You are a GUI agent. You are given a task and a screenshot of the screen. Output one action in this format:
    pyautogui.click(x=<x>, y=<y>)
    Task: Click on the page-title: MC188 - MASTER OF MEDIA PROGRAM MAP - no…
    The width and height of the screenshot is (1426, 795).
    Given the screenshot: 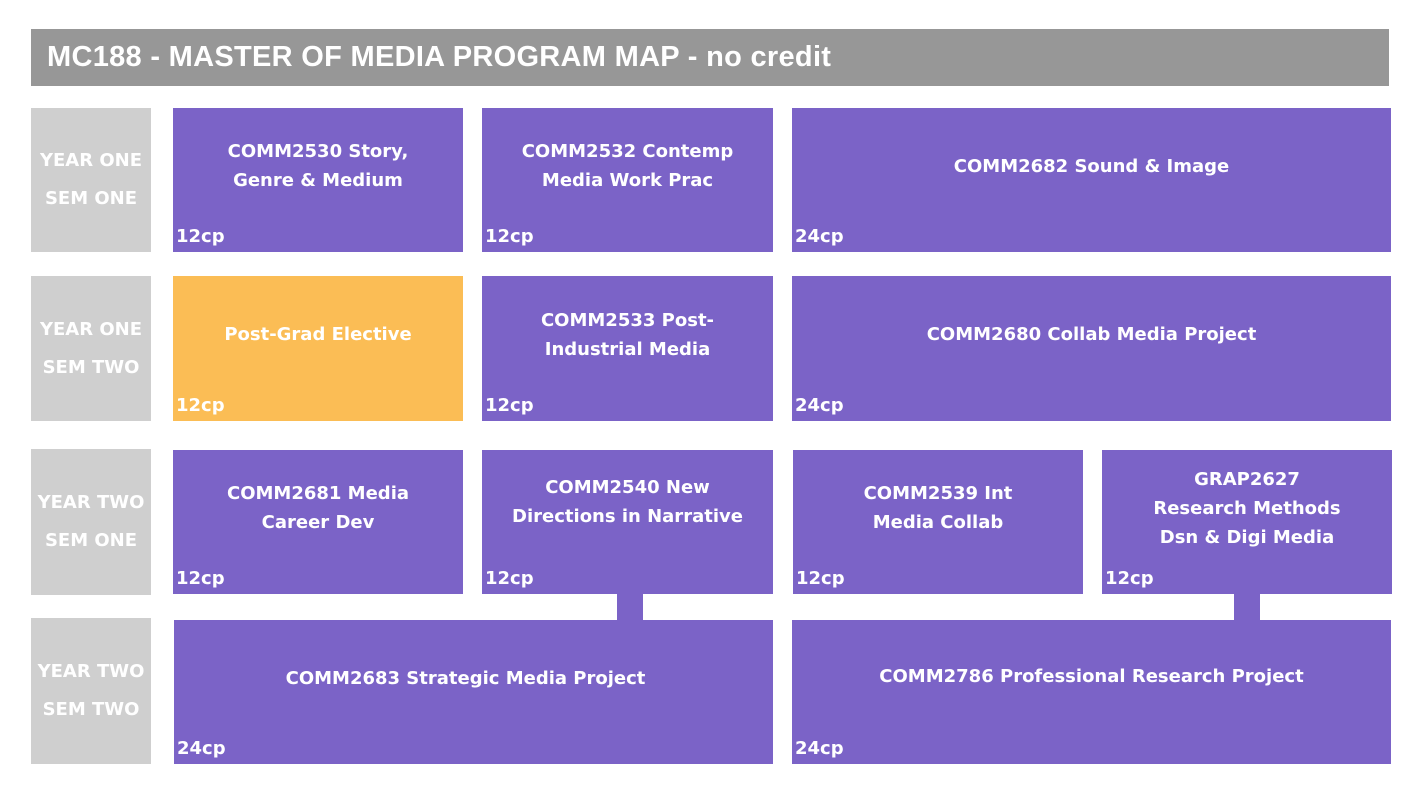 What is the action you would take?
    pyautogui.click(x=710, y=57)
    